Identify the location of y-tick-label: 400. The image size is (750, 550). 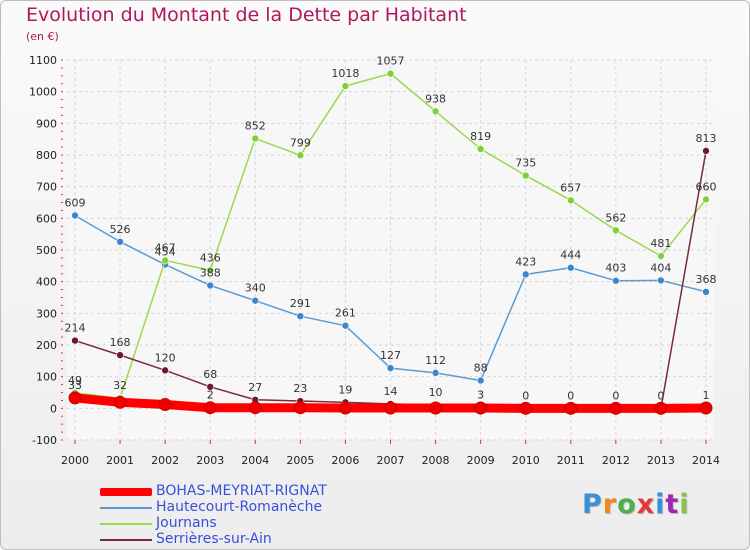
(46, 282).